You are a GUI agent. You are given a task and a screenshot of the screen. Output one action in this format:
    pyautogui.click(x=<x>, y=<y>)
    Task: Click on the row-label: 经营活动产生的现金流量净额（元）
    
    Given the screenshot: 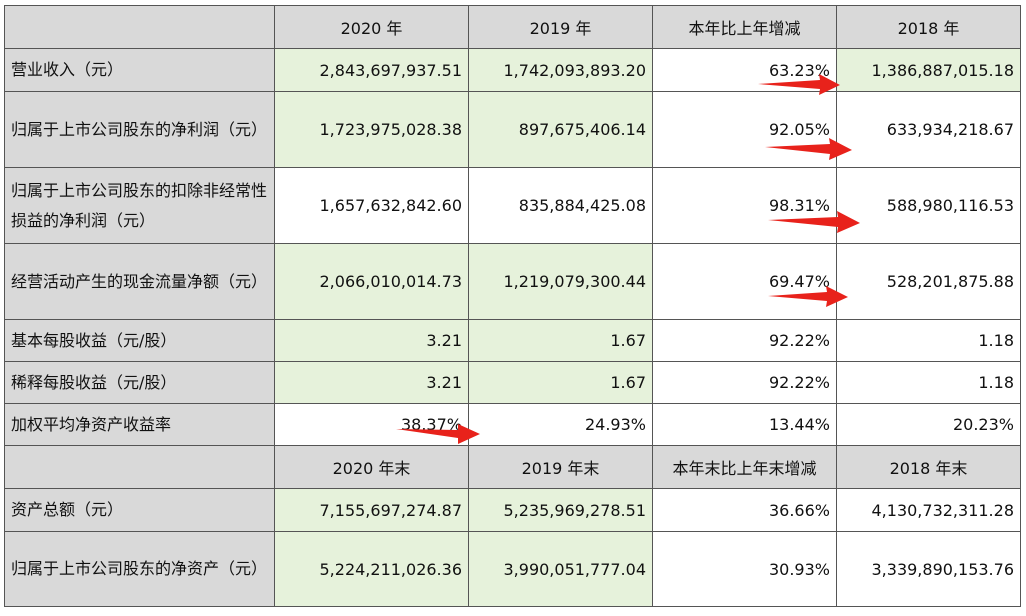 What is the action you would take?
    pyautogui.click(x=139, y=281)
    